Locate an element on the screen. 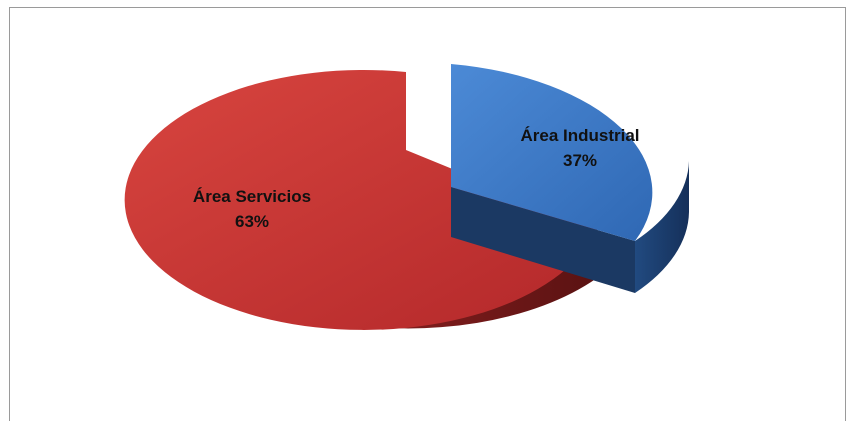 The width and height of the screenshot is (855, 421). pie-slice-industrial-top is located at coordinates (552, 152).